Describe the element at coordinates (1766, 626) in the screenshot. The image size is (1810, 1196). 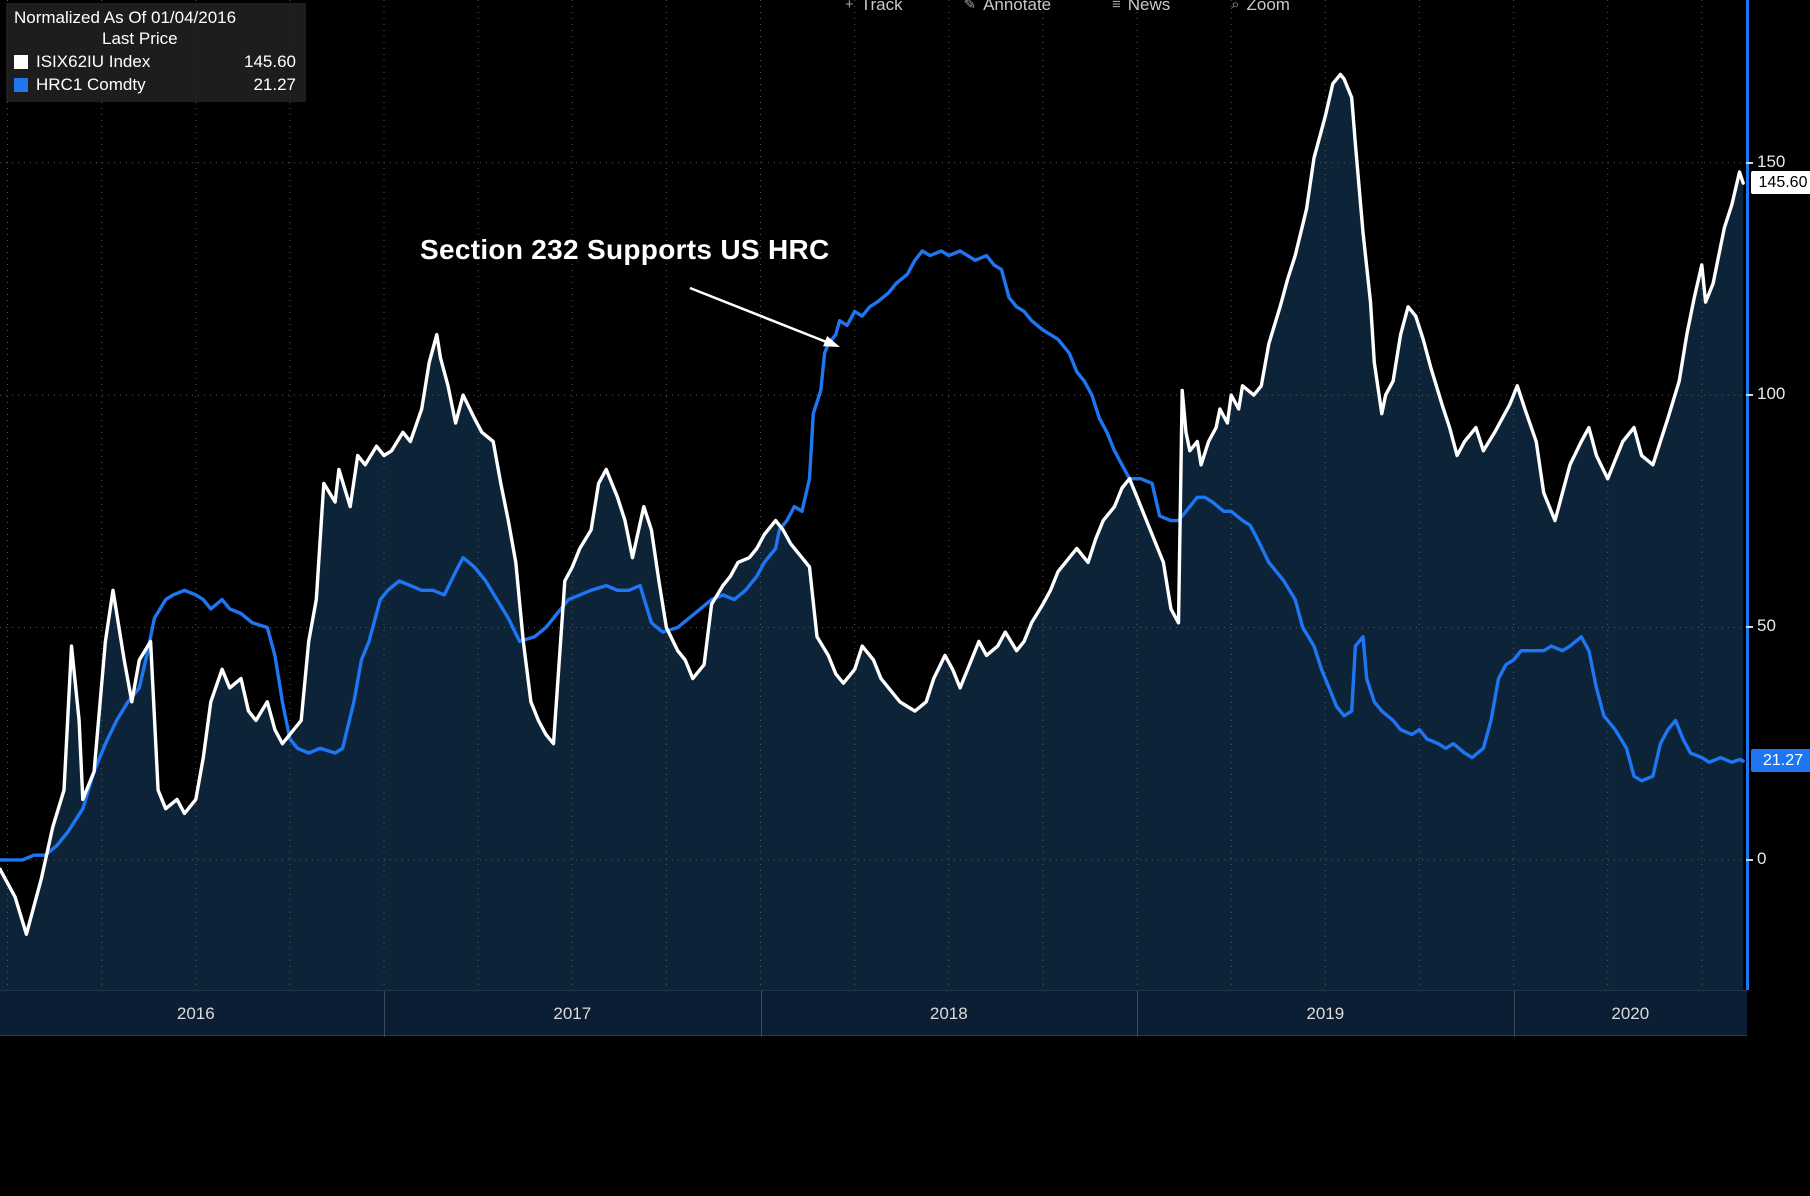
I see `y-axis-label-50: 50` at that location.